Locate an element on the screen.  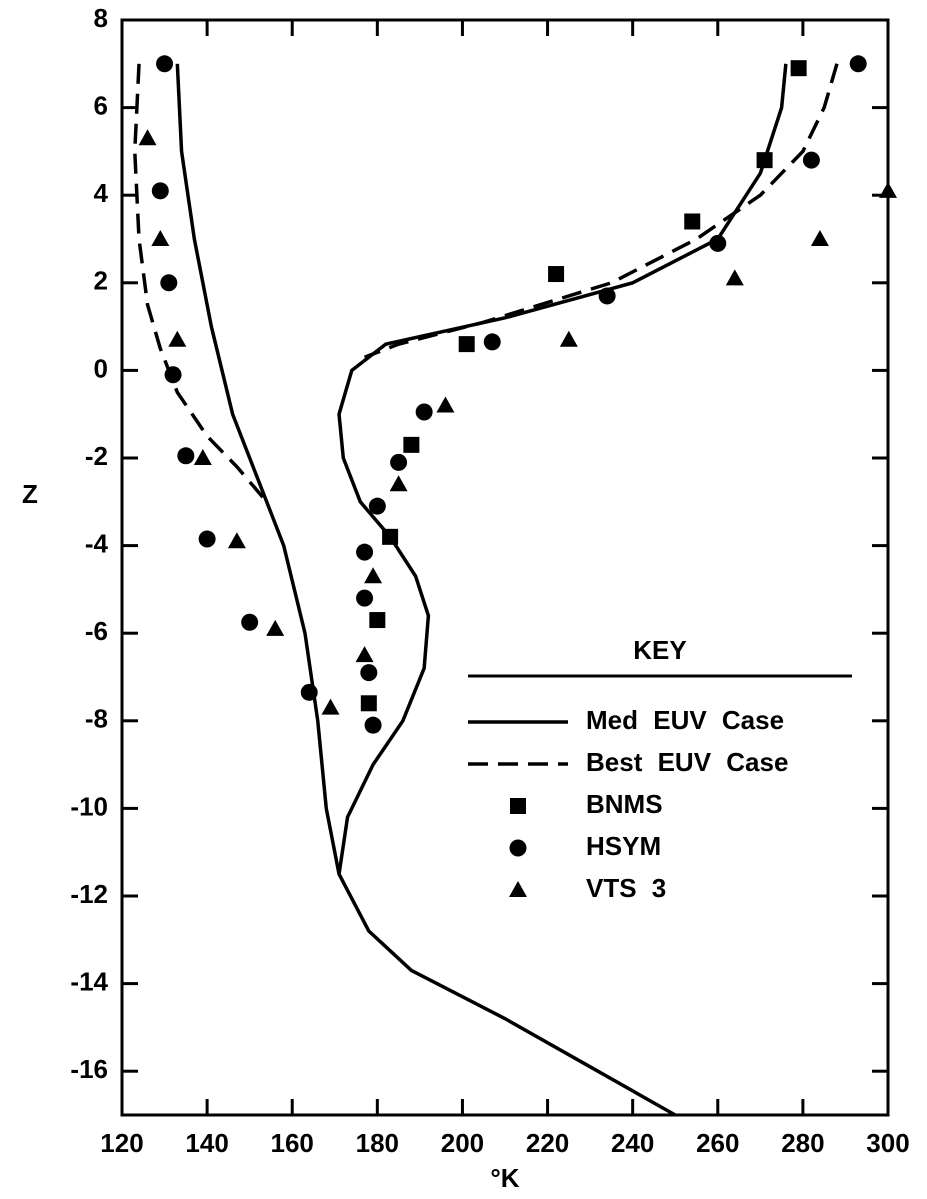
legend-label: VTS 3 is located at coordinates (626, 888).